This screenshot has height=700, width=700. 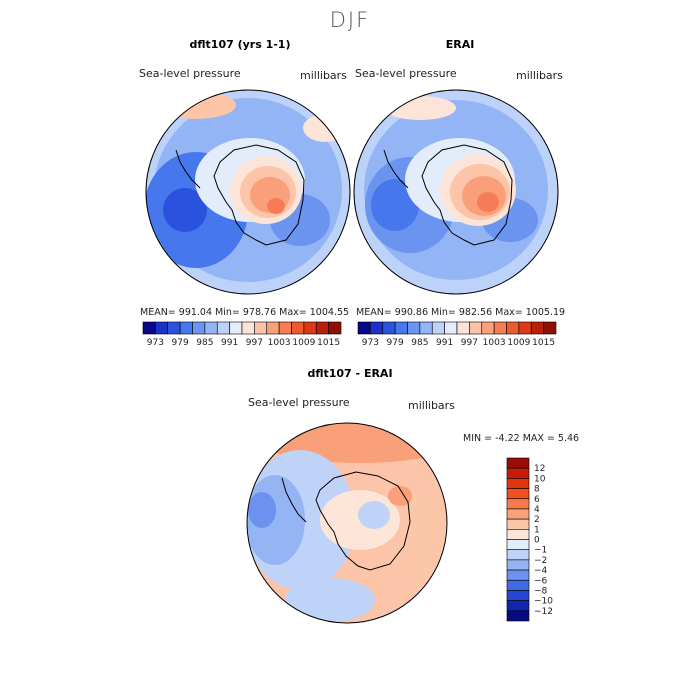 I want to click on diff-colorbar-tick-label: −12, so click(x=543, y=612).